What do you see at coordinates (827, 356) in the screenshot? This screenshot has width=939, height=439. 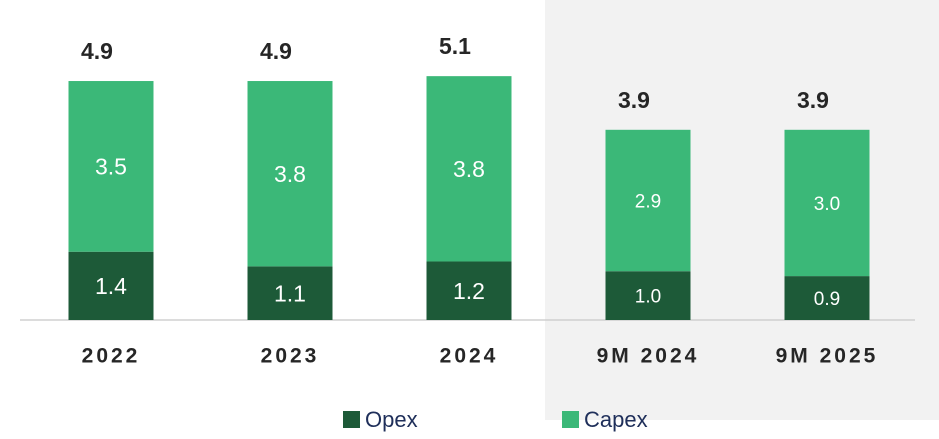 I see `x-tick-label: 9M 2025` at bounding box center [827, 356].